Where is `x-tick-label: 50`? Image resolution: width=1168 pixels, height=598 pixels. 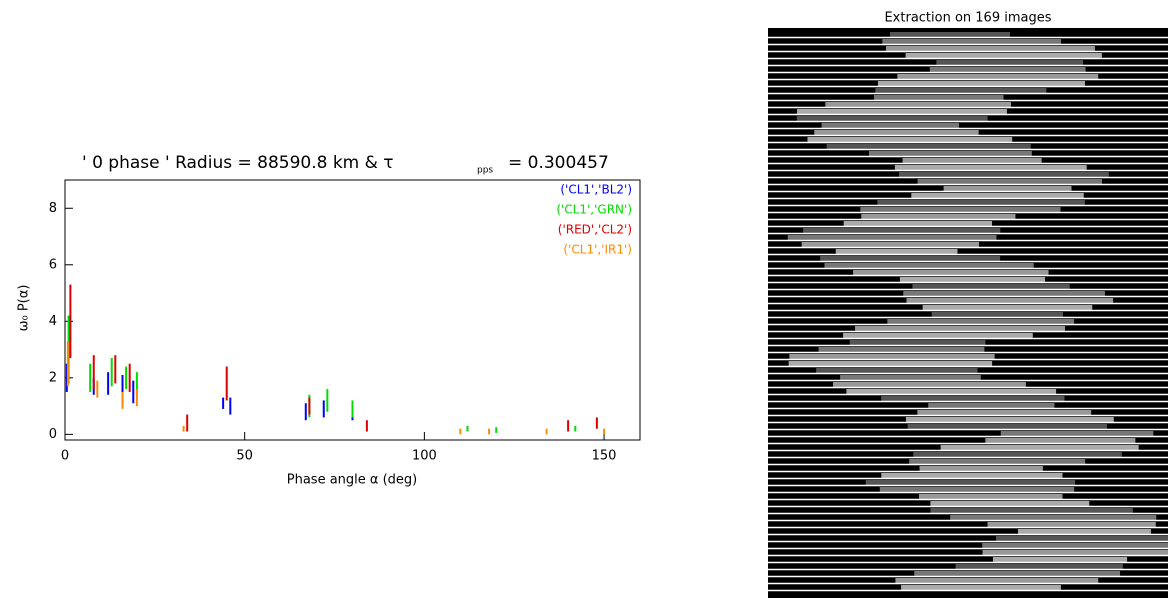 x-tick-label: 50 is located at coordinates (244, 456).